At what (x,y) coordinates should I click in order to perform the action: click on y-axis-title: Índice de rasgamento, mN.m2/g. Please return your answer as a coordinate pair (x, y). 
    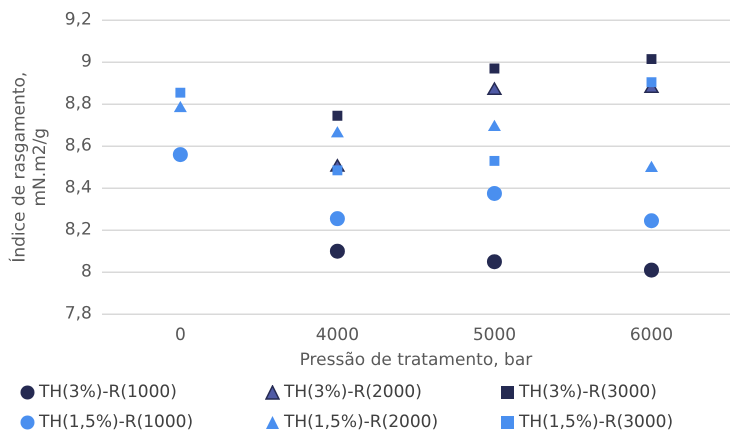
    Looking at the image, I should click on (29, 167).